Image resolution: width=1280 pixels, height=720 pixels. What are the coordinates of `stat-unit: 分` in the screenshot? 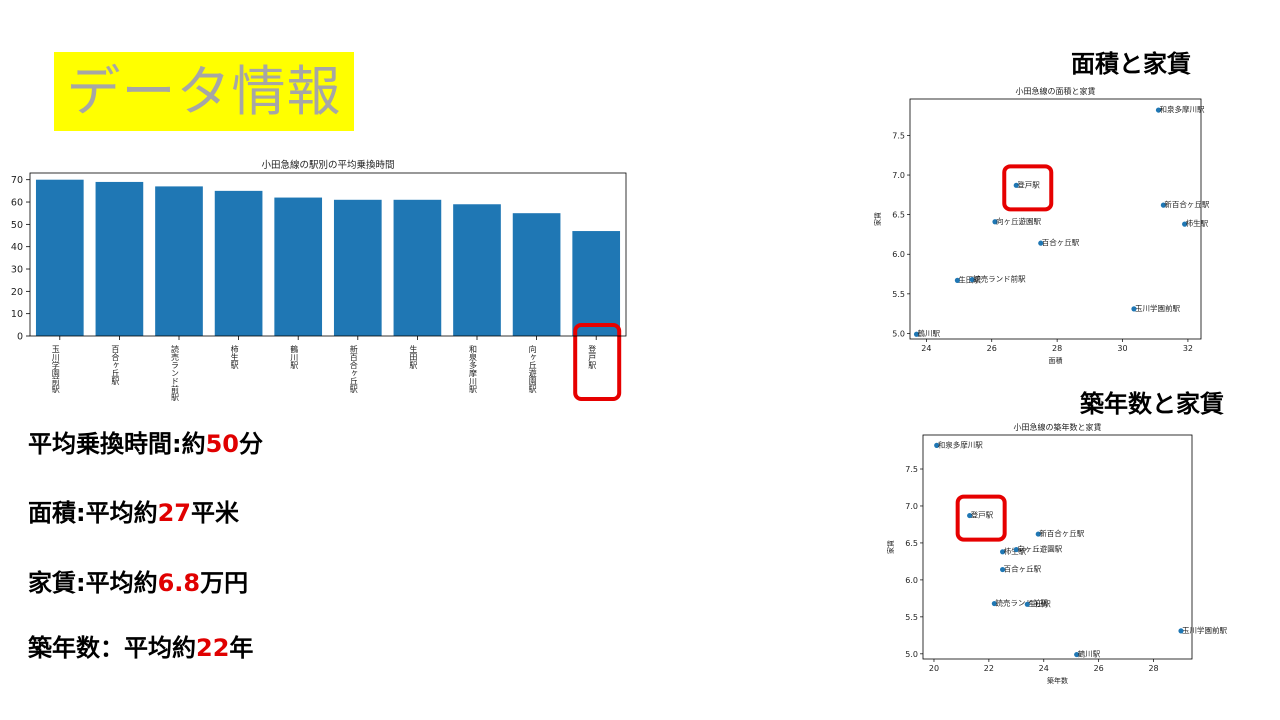 It's located at (251, 444).